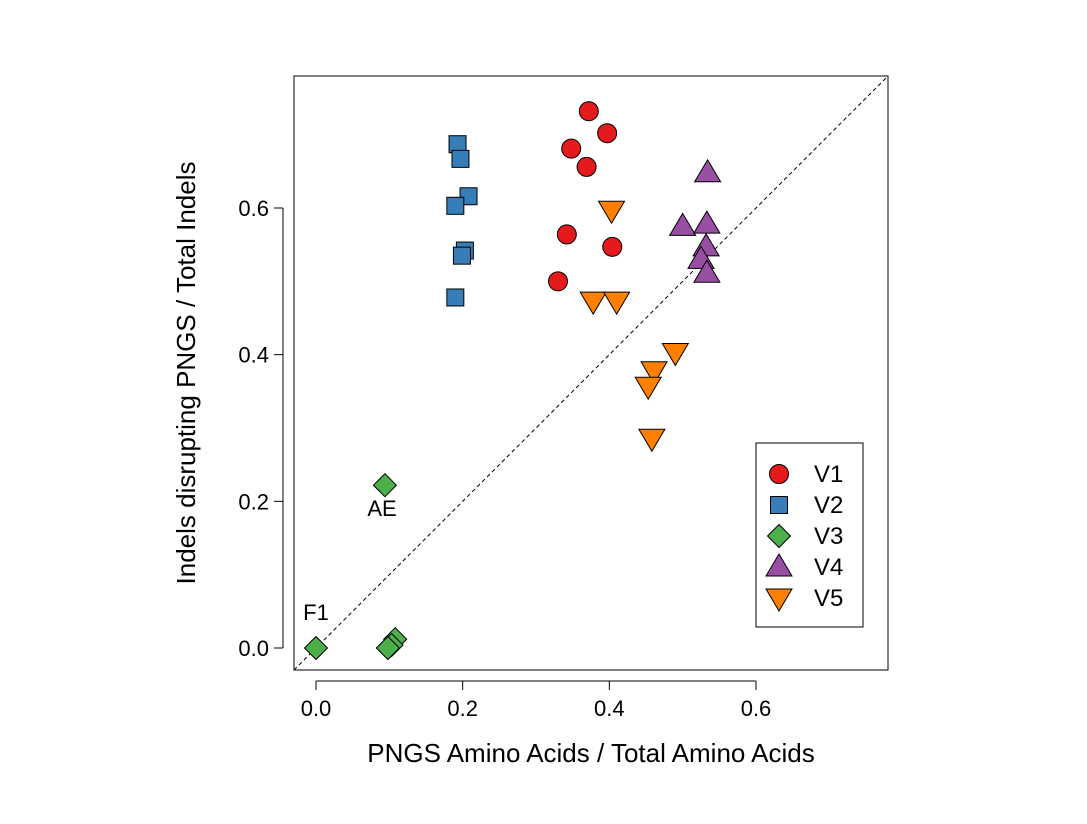 The height and width of the screenshot is (824, 1087). What do you see at coordinates (253, 208) in the screenshot?
I see `y-tick-label: 0.6` at bounding box center [253, 208].